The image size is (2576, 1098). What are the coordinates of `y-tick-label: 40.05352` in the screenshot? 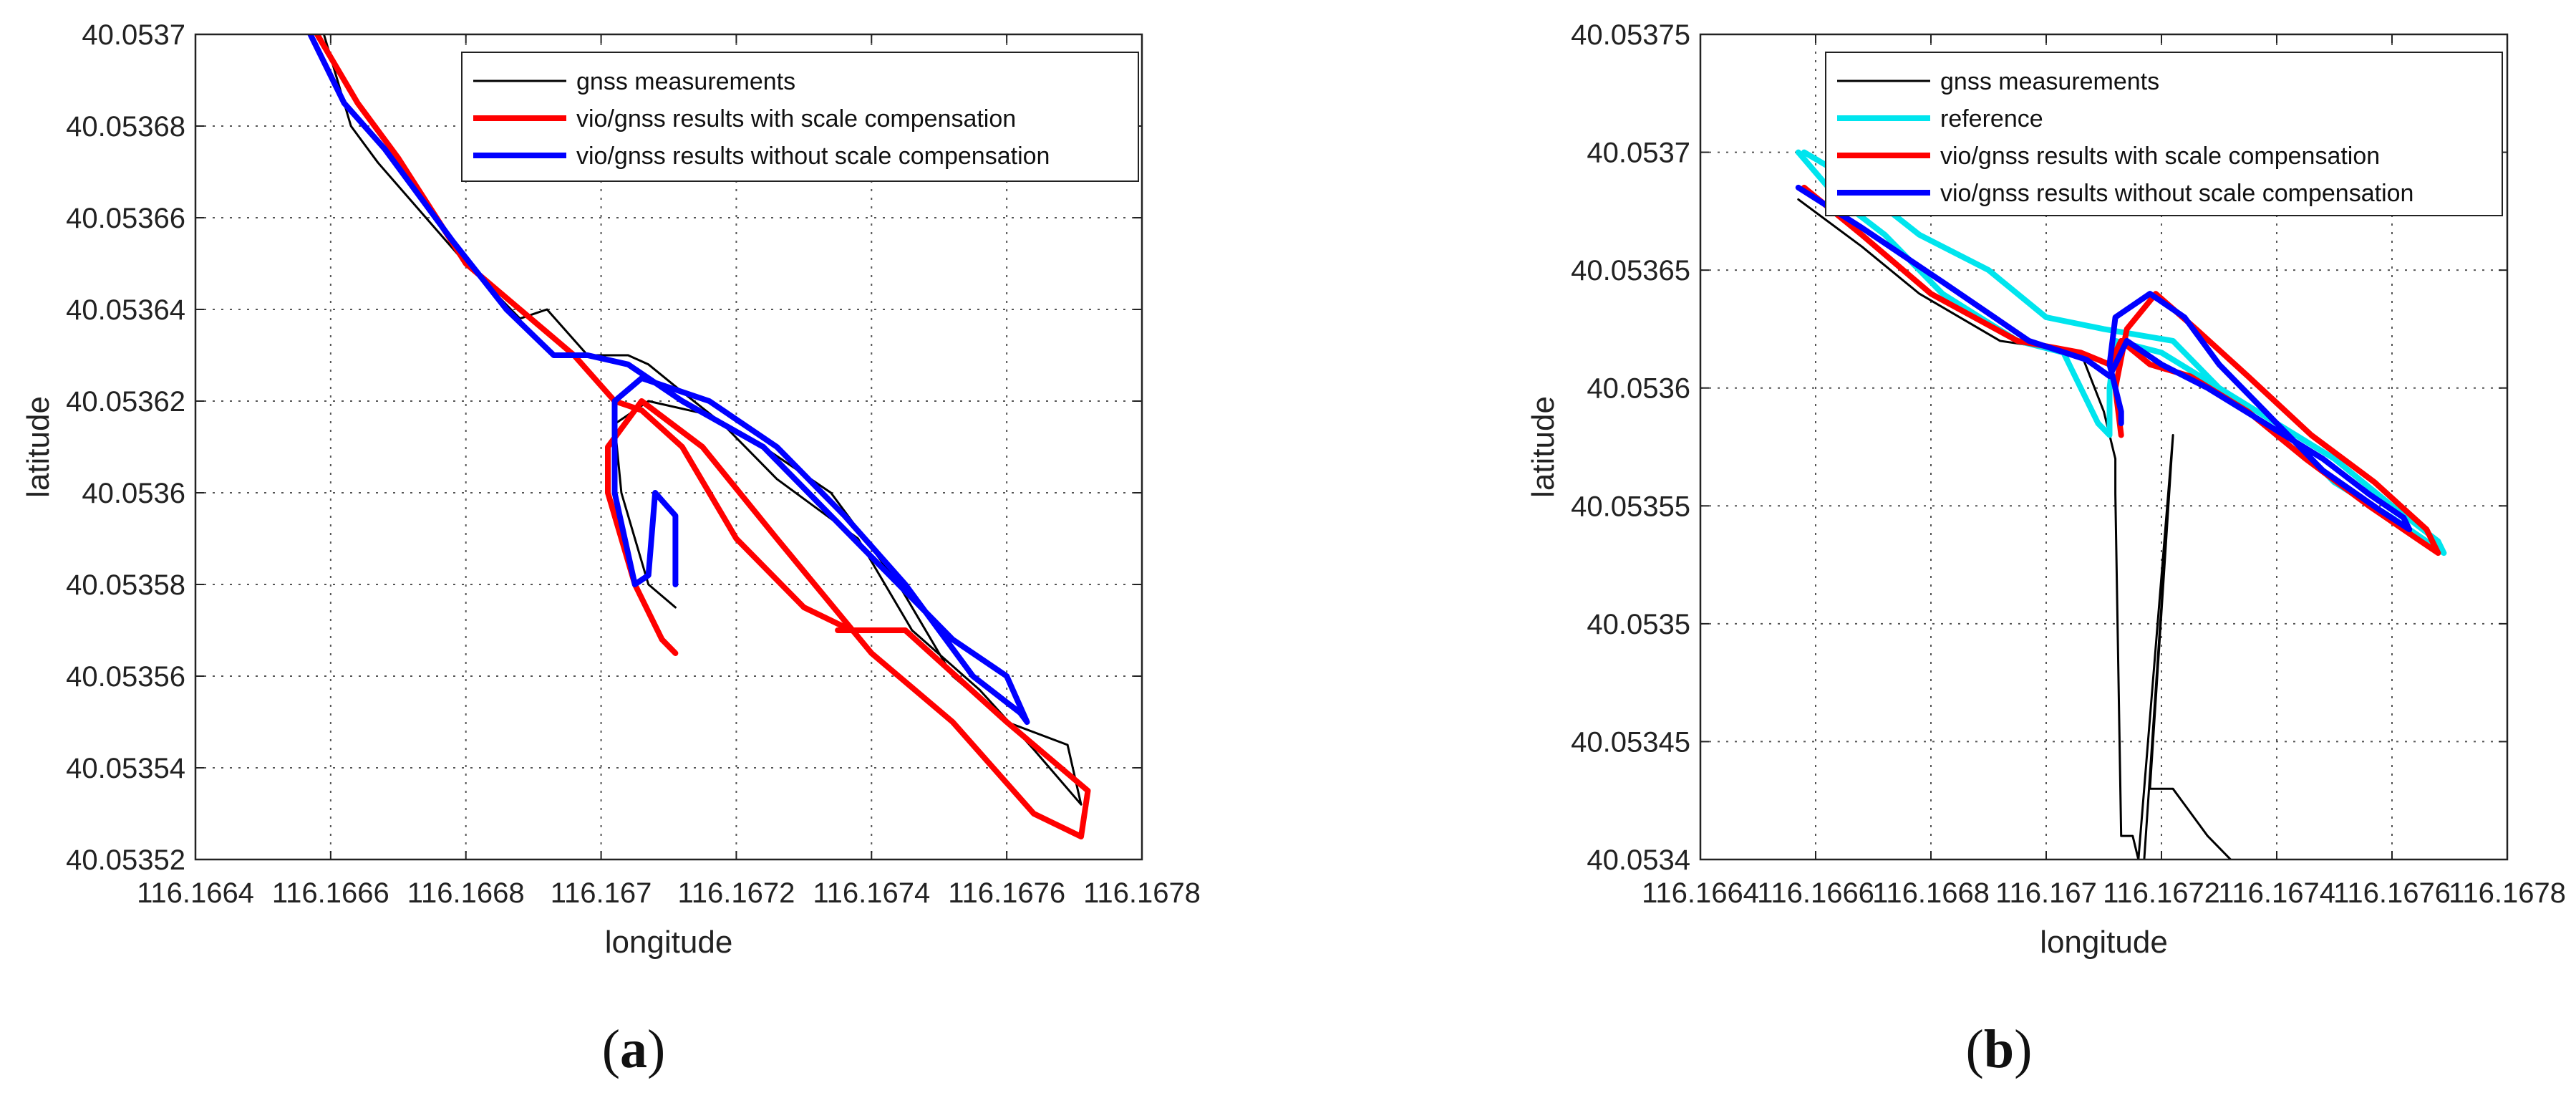 It's located at (125, 860).